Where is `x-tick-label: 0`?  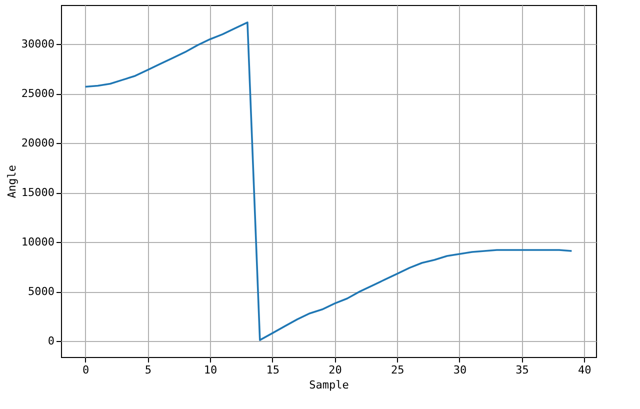 x-tick-label: 0 is located at coordinates (86, 370).